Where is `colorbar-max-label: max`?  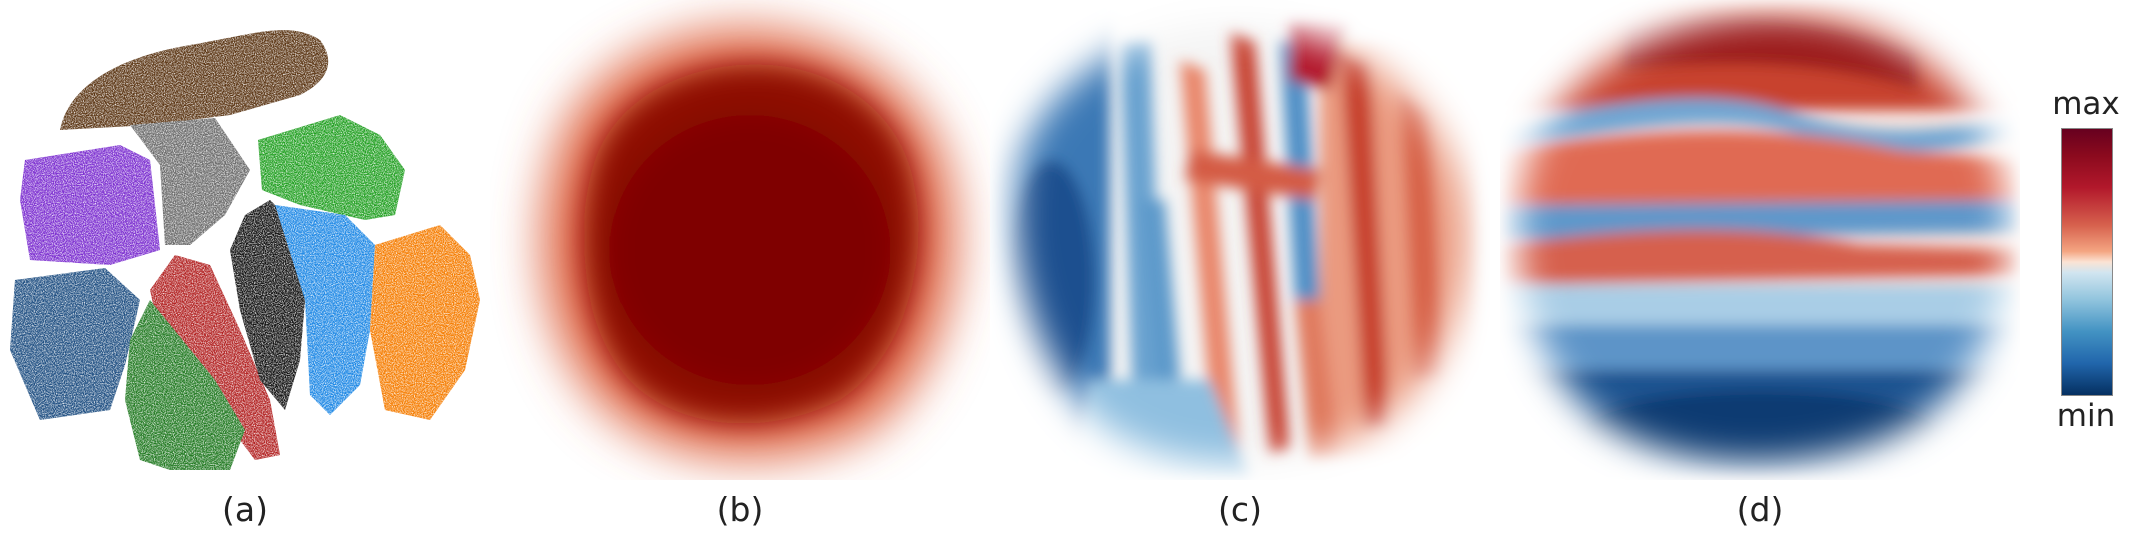 colorbar-max-label: max is located at coordinates (2086, 104).